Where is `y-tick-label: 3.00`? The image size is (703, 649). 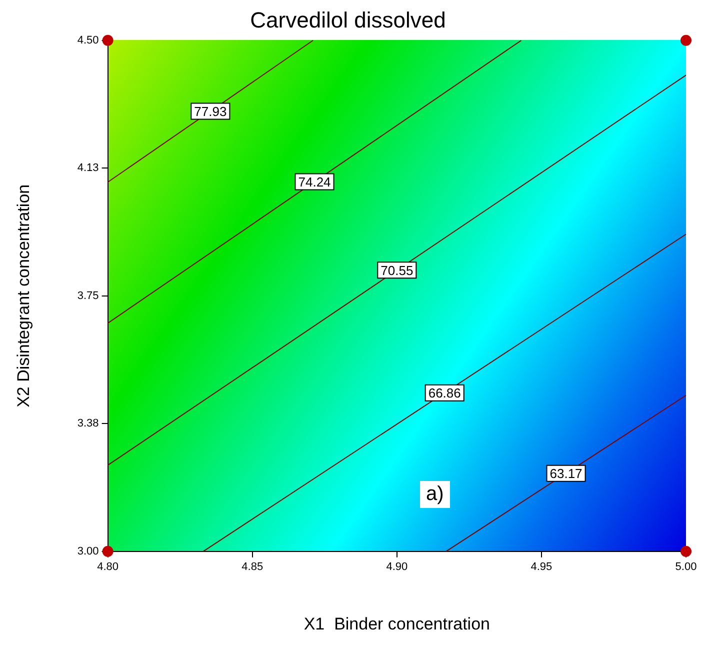
y-tick-label: 3.00 is located at coordinates (88, 551).